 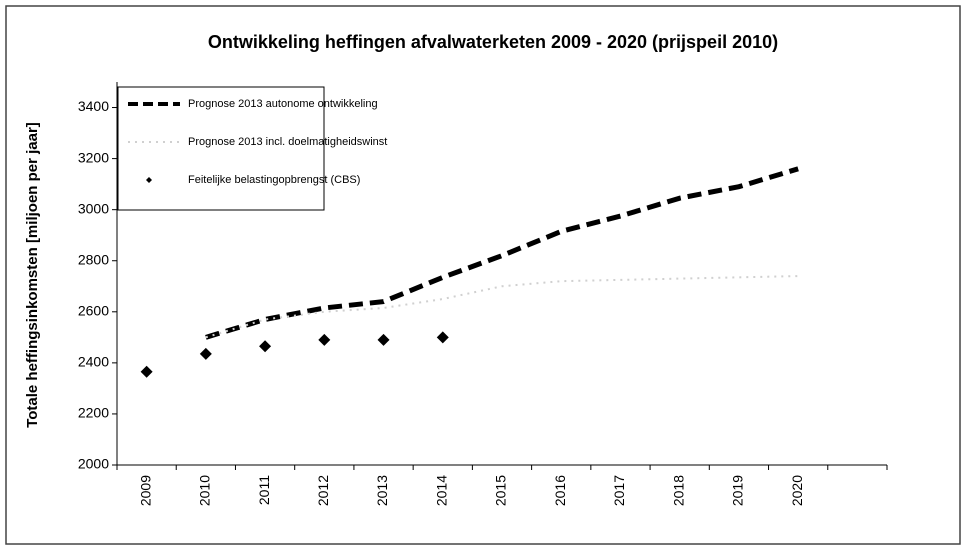 I want to click on legend-box, so click(x=221, y=148).